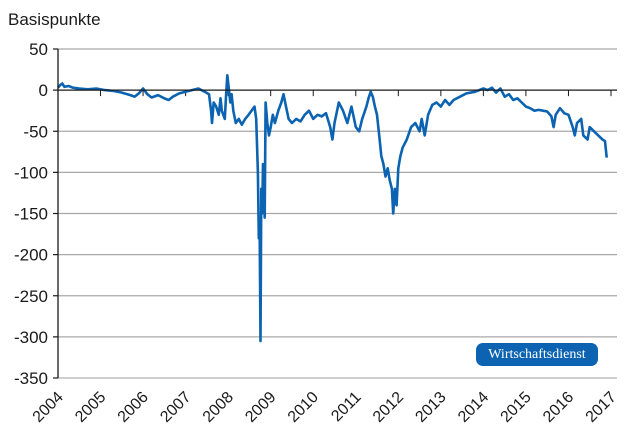 The width and height of the screenshot is (630, 436). I want to click on y-tick-label: -50, so click(35, 131).